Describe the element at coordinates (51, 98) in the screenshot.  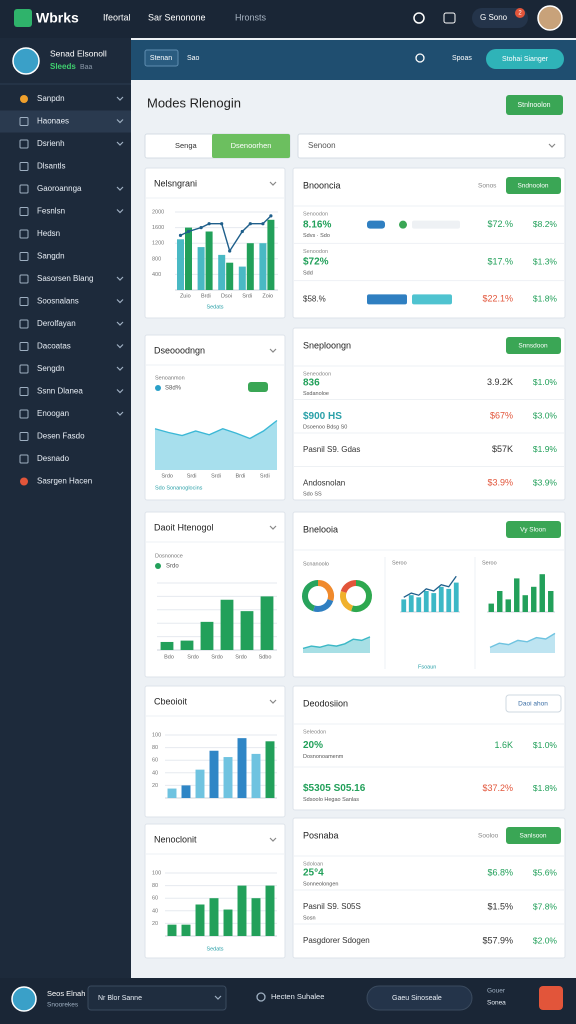
I see `menu-item: Sanpdn` at that location.